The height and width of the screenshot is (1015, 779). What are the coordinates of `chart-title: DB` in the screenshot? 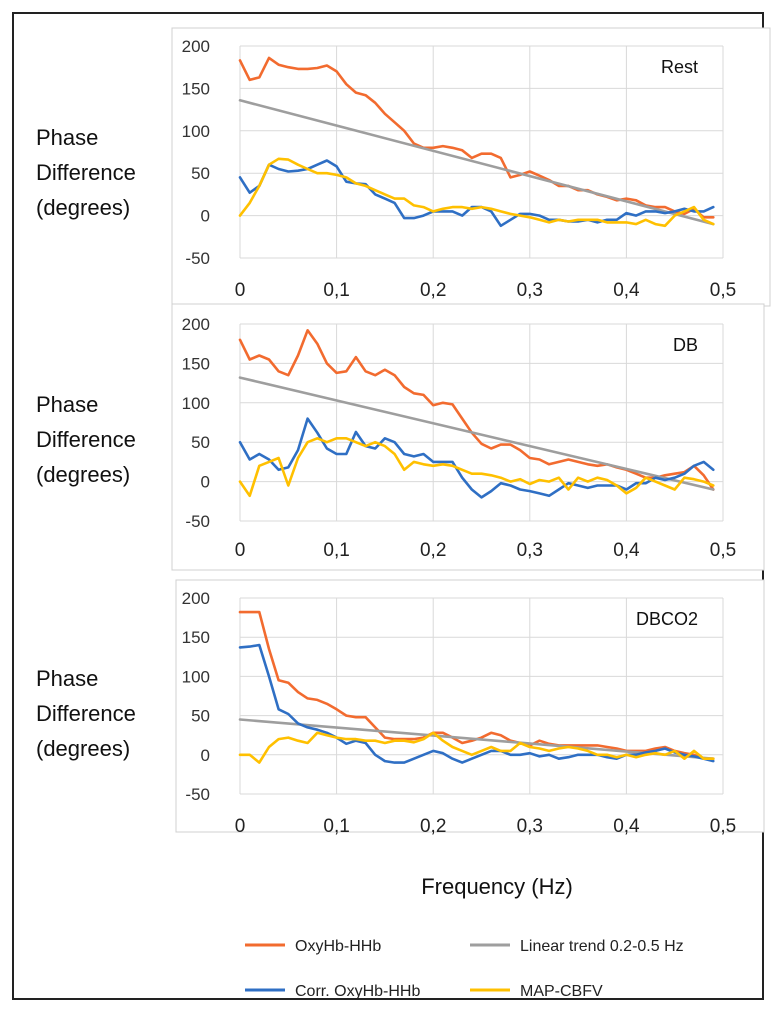 It's located at (685, 345).